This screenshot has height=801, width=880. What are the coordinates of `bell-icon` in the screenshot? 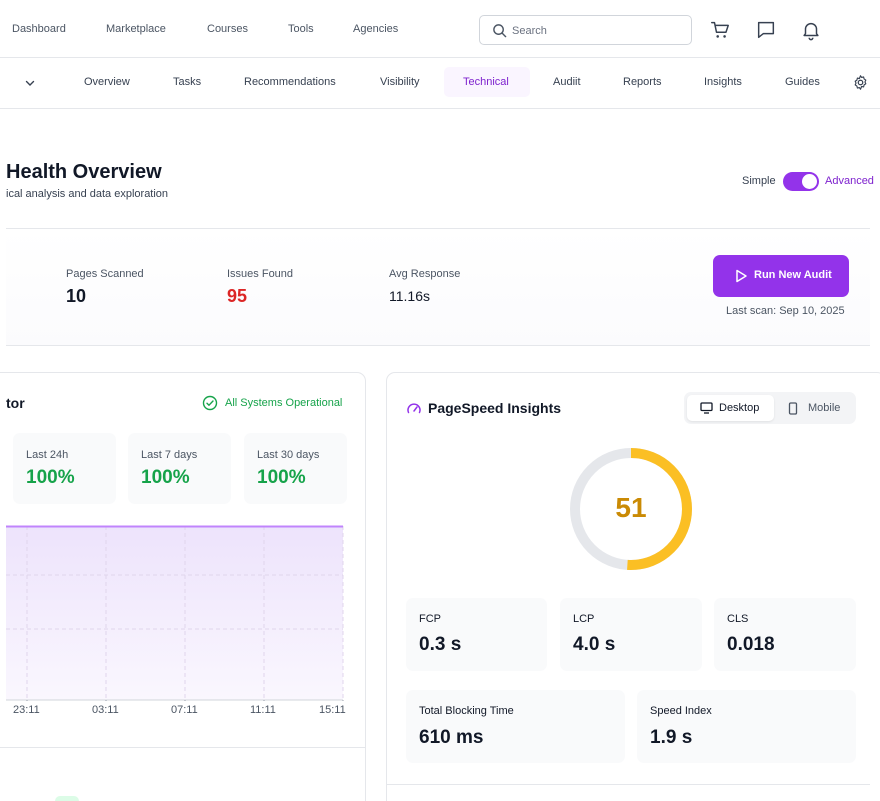 It's located at (811, 30).